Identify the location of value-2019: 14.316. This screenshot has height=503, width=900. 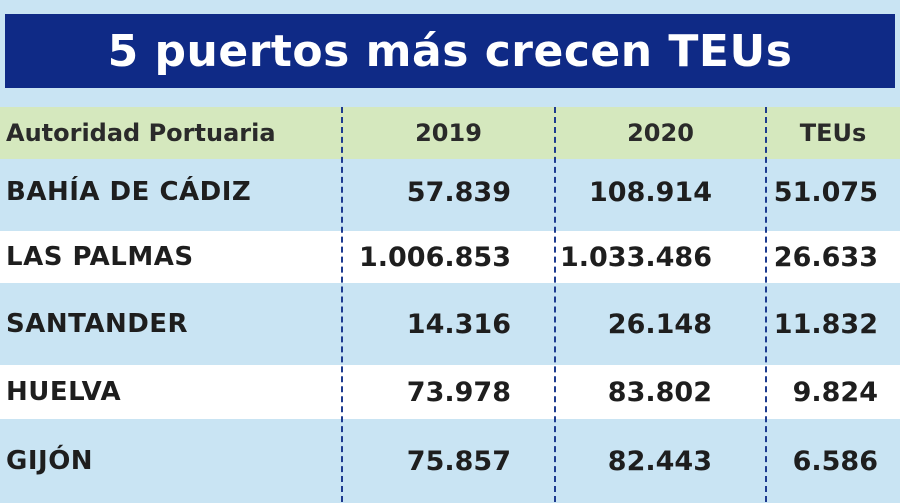
(448, 324).